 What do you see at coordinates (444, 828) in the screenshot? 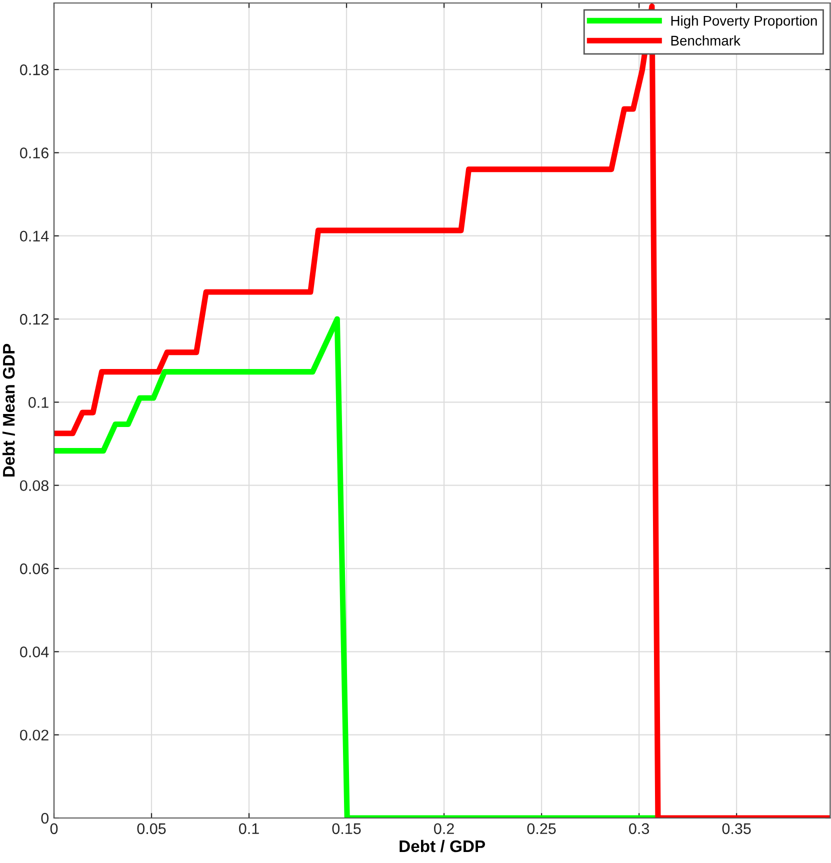
I see `x-tick-label: 0.2` at bounding box center [444, 828].